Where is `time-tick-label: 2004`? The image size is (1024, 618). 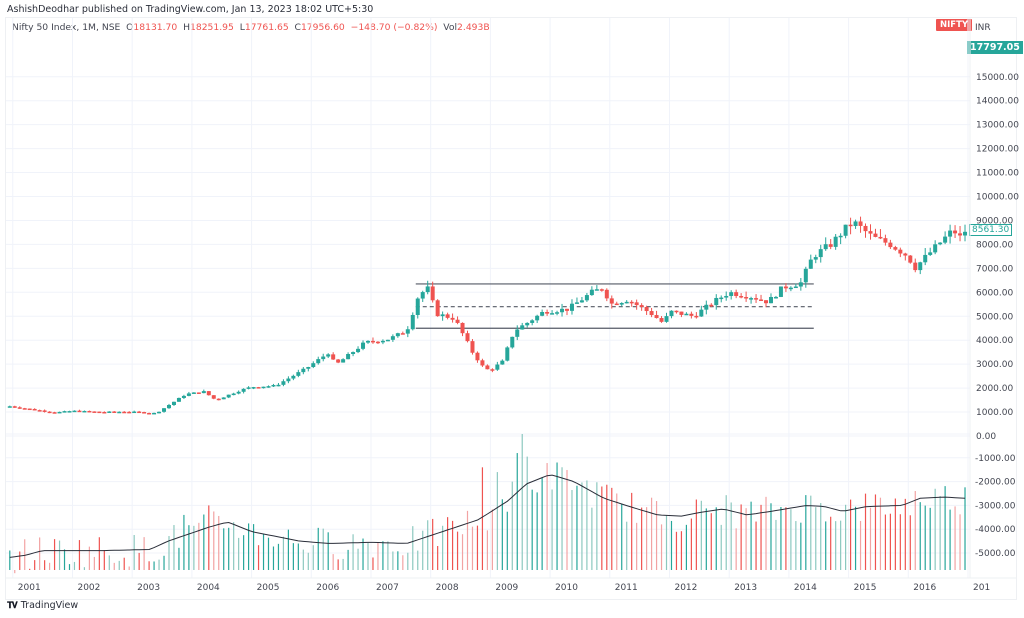 time-tick-label: 2004 is located at coordinates (208, 588).